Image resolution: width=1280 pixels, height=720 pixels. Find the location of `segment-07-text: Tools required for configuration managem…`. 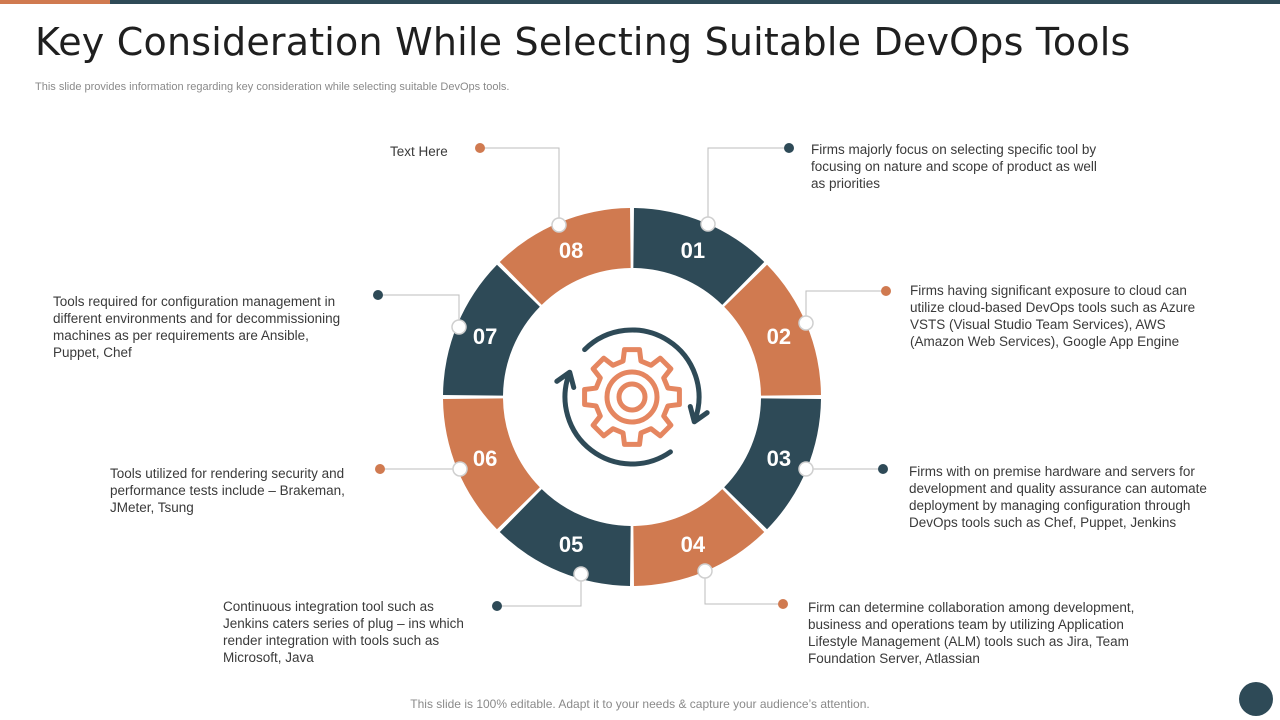

segment-07-text: Tools required for configuration managem… is located at coordinates (197, 327).